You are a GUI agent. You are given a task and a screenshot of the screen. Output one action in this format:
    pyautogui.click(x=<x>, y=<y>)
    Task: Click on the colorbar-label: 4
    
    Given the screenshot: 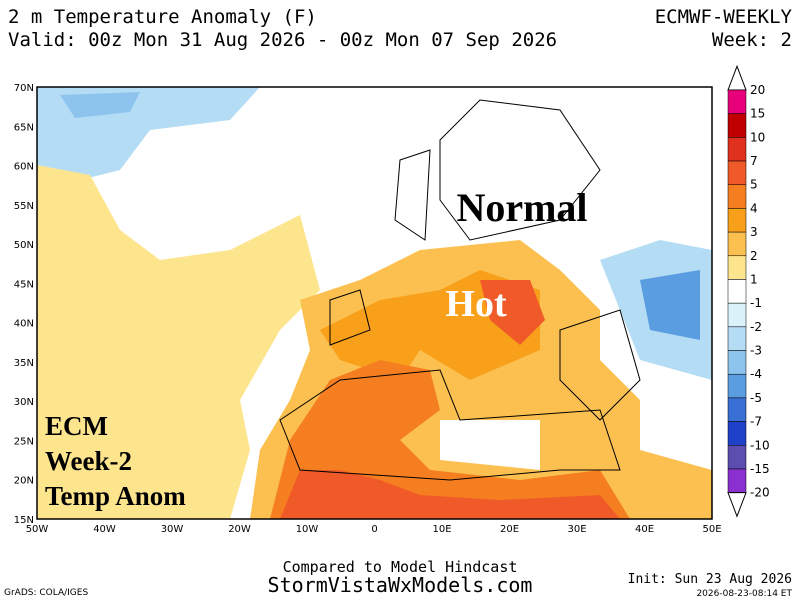 What is the action you would take?
    pyautogui.click(x=754, y=208)
    